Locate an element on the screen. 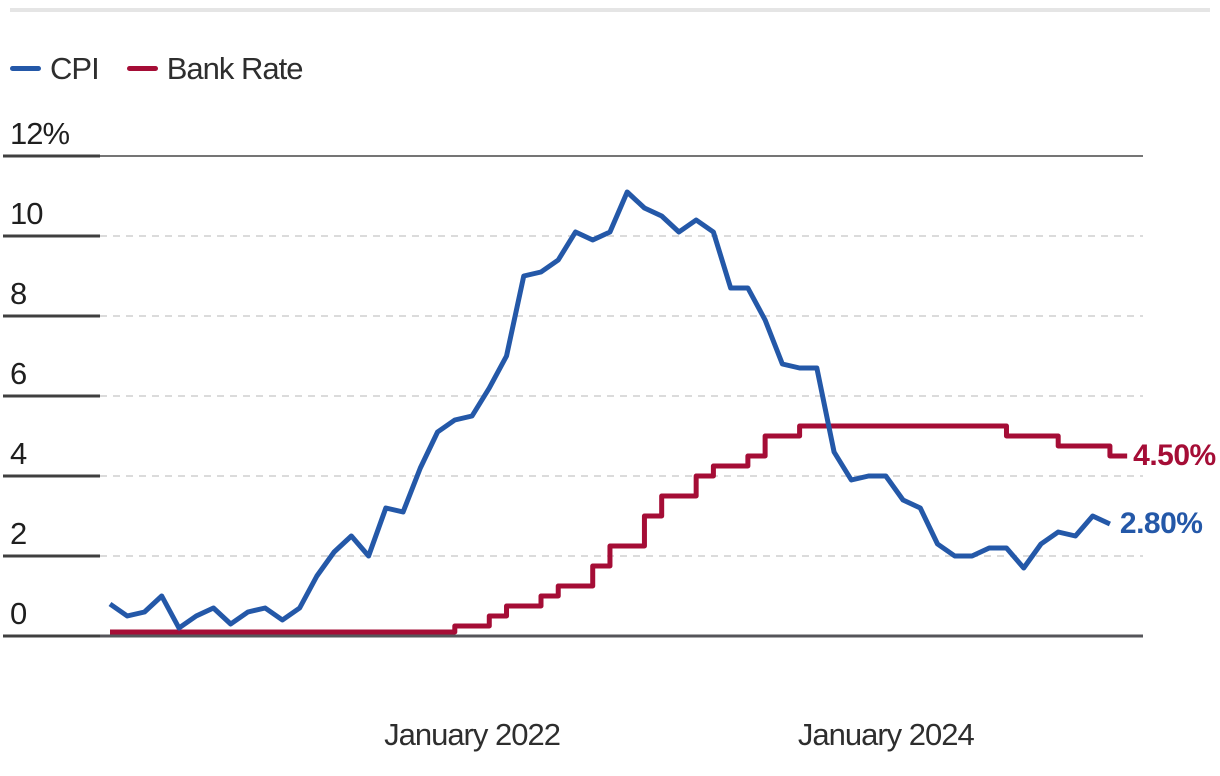  legend-item-cpi: CPI is located at coordinates (55, 68).